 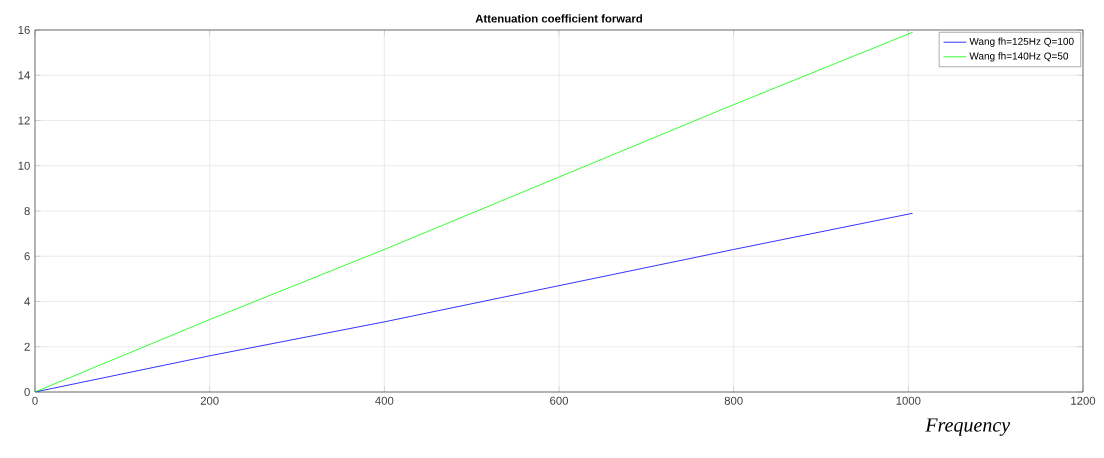 I want to click on chart-title: Attenuation coefficient forward, so click(x=558, y=18).